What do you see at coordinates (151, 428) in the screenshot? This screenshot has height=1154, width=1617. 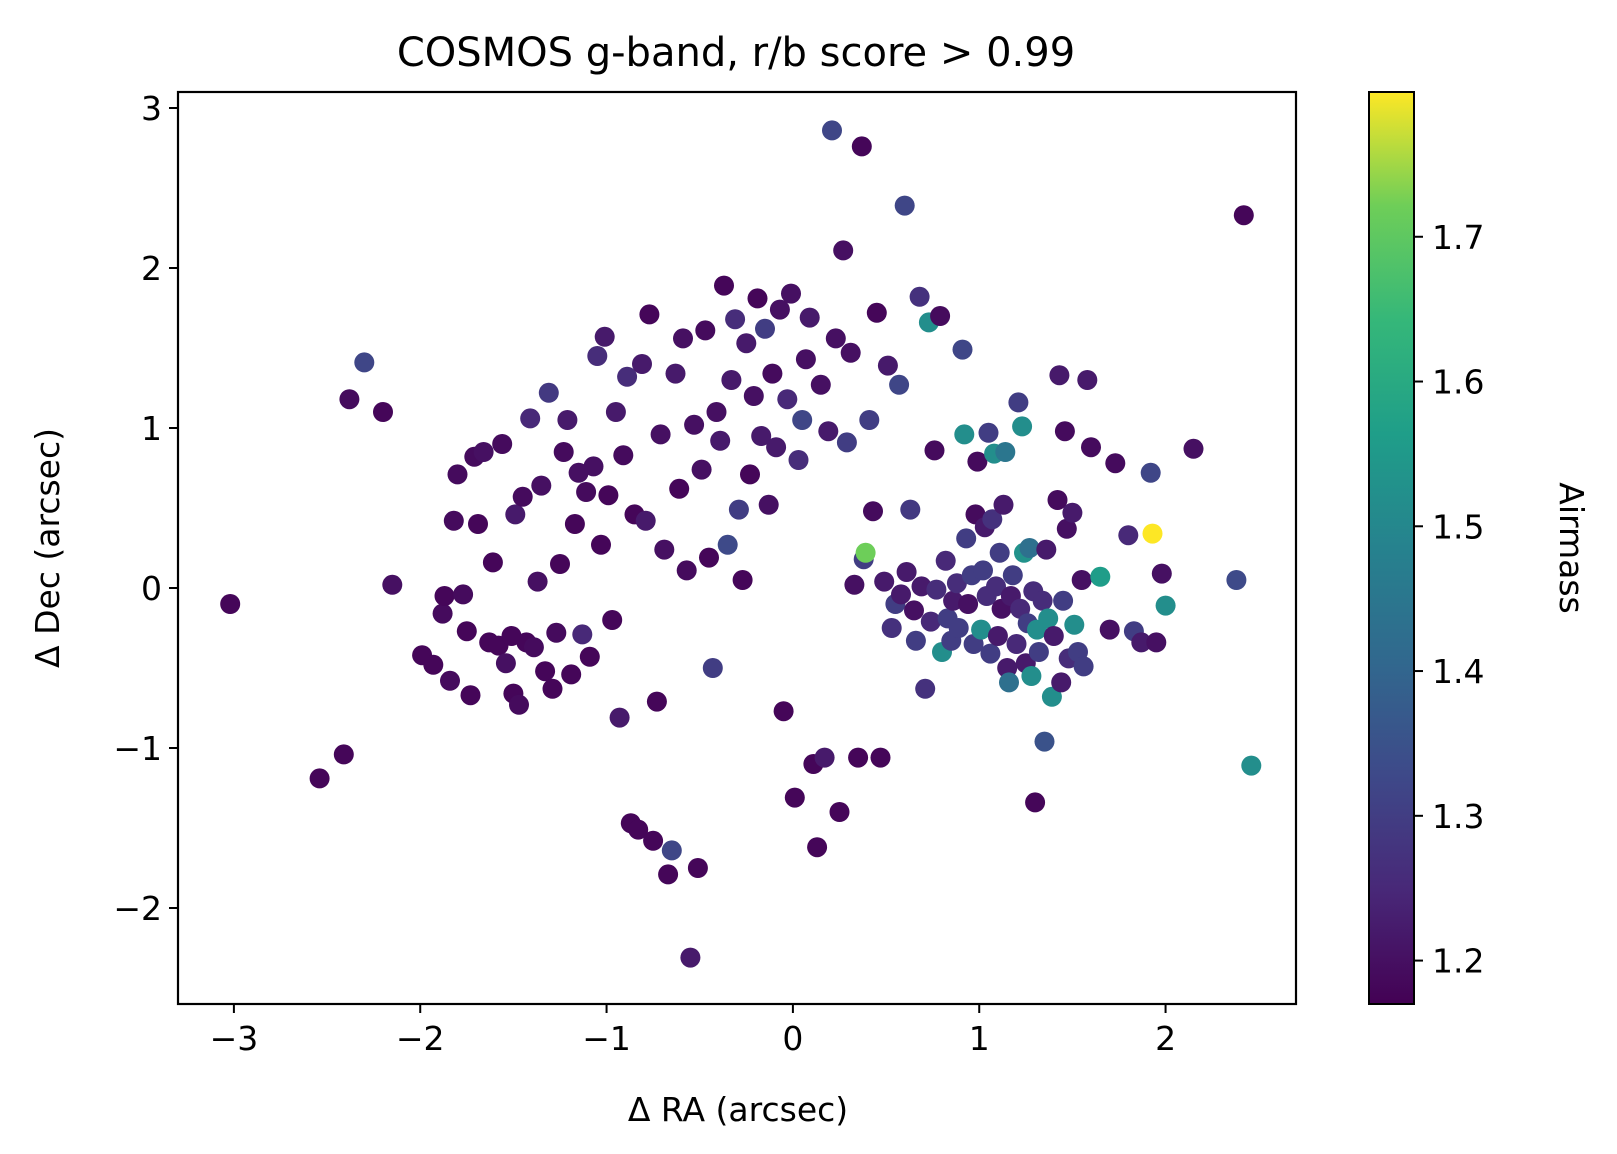 I see `y-tick-label: 1` at bounding box center [151, 428].